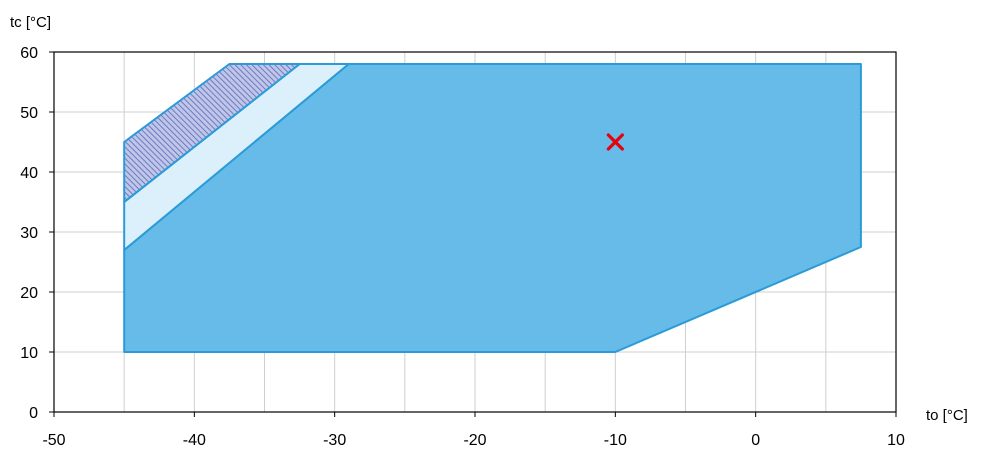  What do you see at coordinates (615, 440) in the screenshot?
I see `x-tick-label: -10` at bounding box center [615, 440].